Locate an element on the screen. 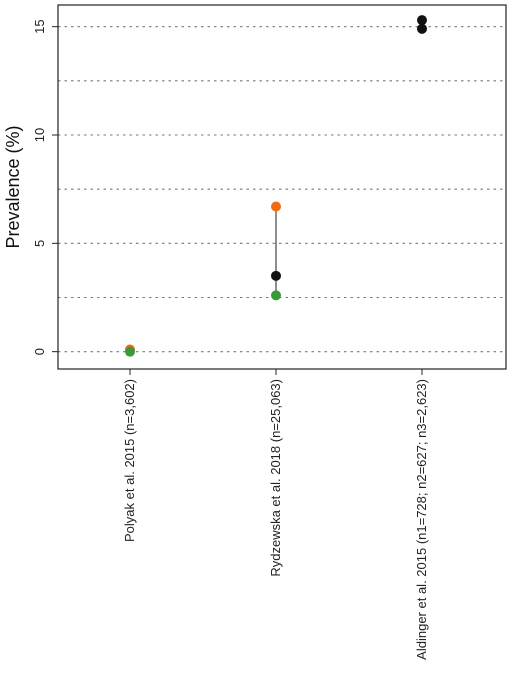 This screenshot has width=510, height=680. x-tick-label: Rydzewska et al. 2018 (n=25,063) is located at coordinates (275, 478).